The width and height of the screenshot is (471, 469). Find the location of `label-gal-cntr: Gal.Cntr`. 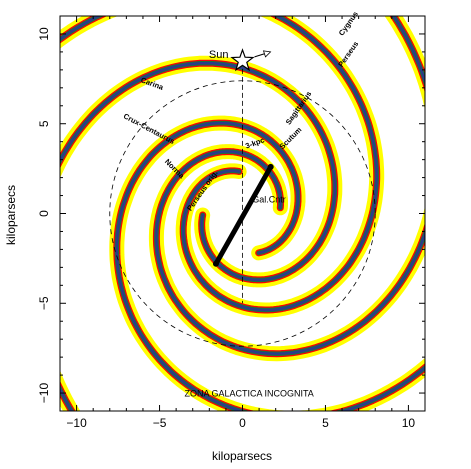

label-gal-cntr: Gal.Cntr is located at coordinates (269, 200).